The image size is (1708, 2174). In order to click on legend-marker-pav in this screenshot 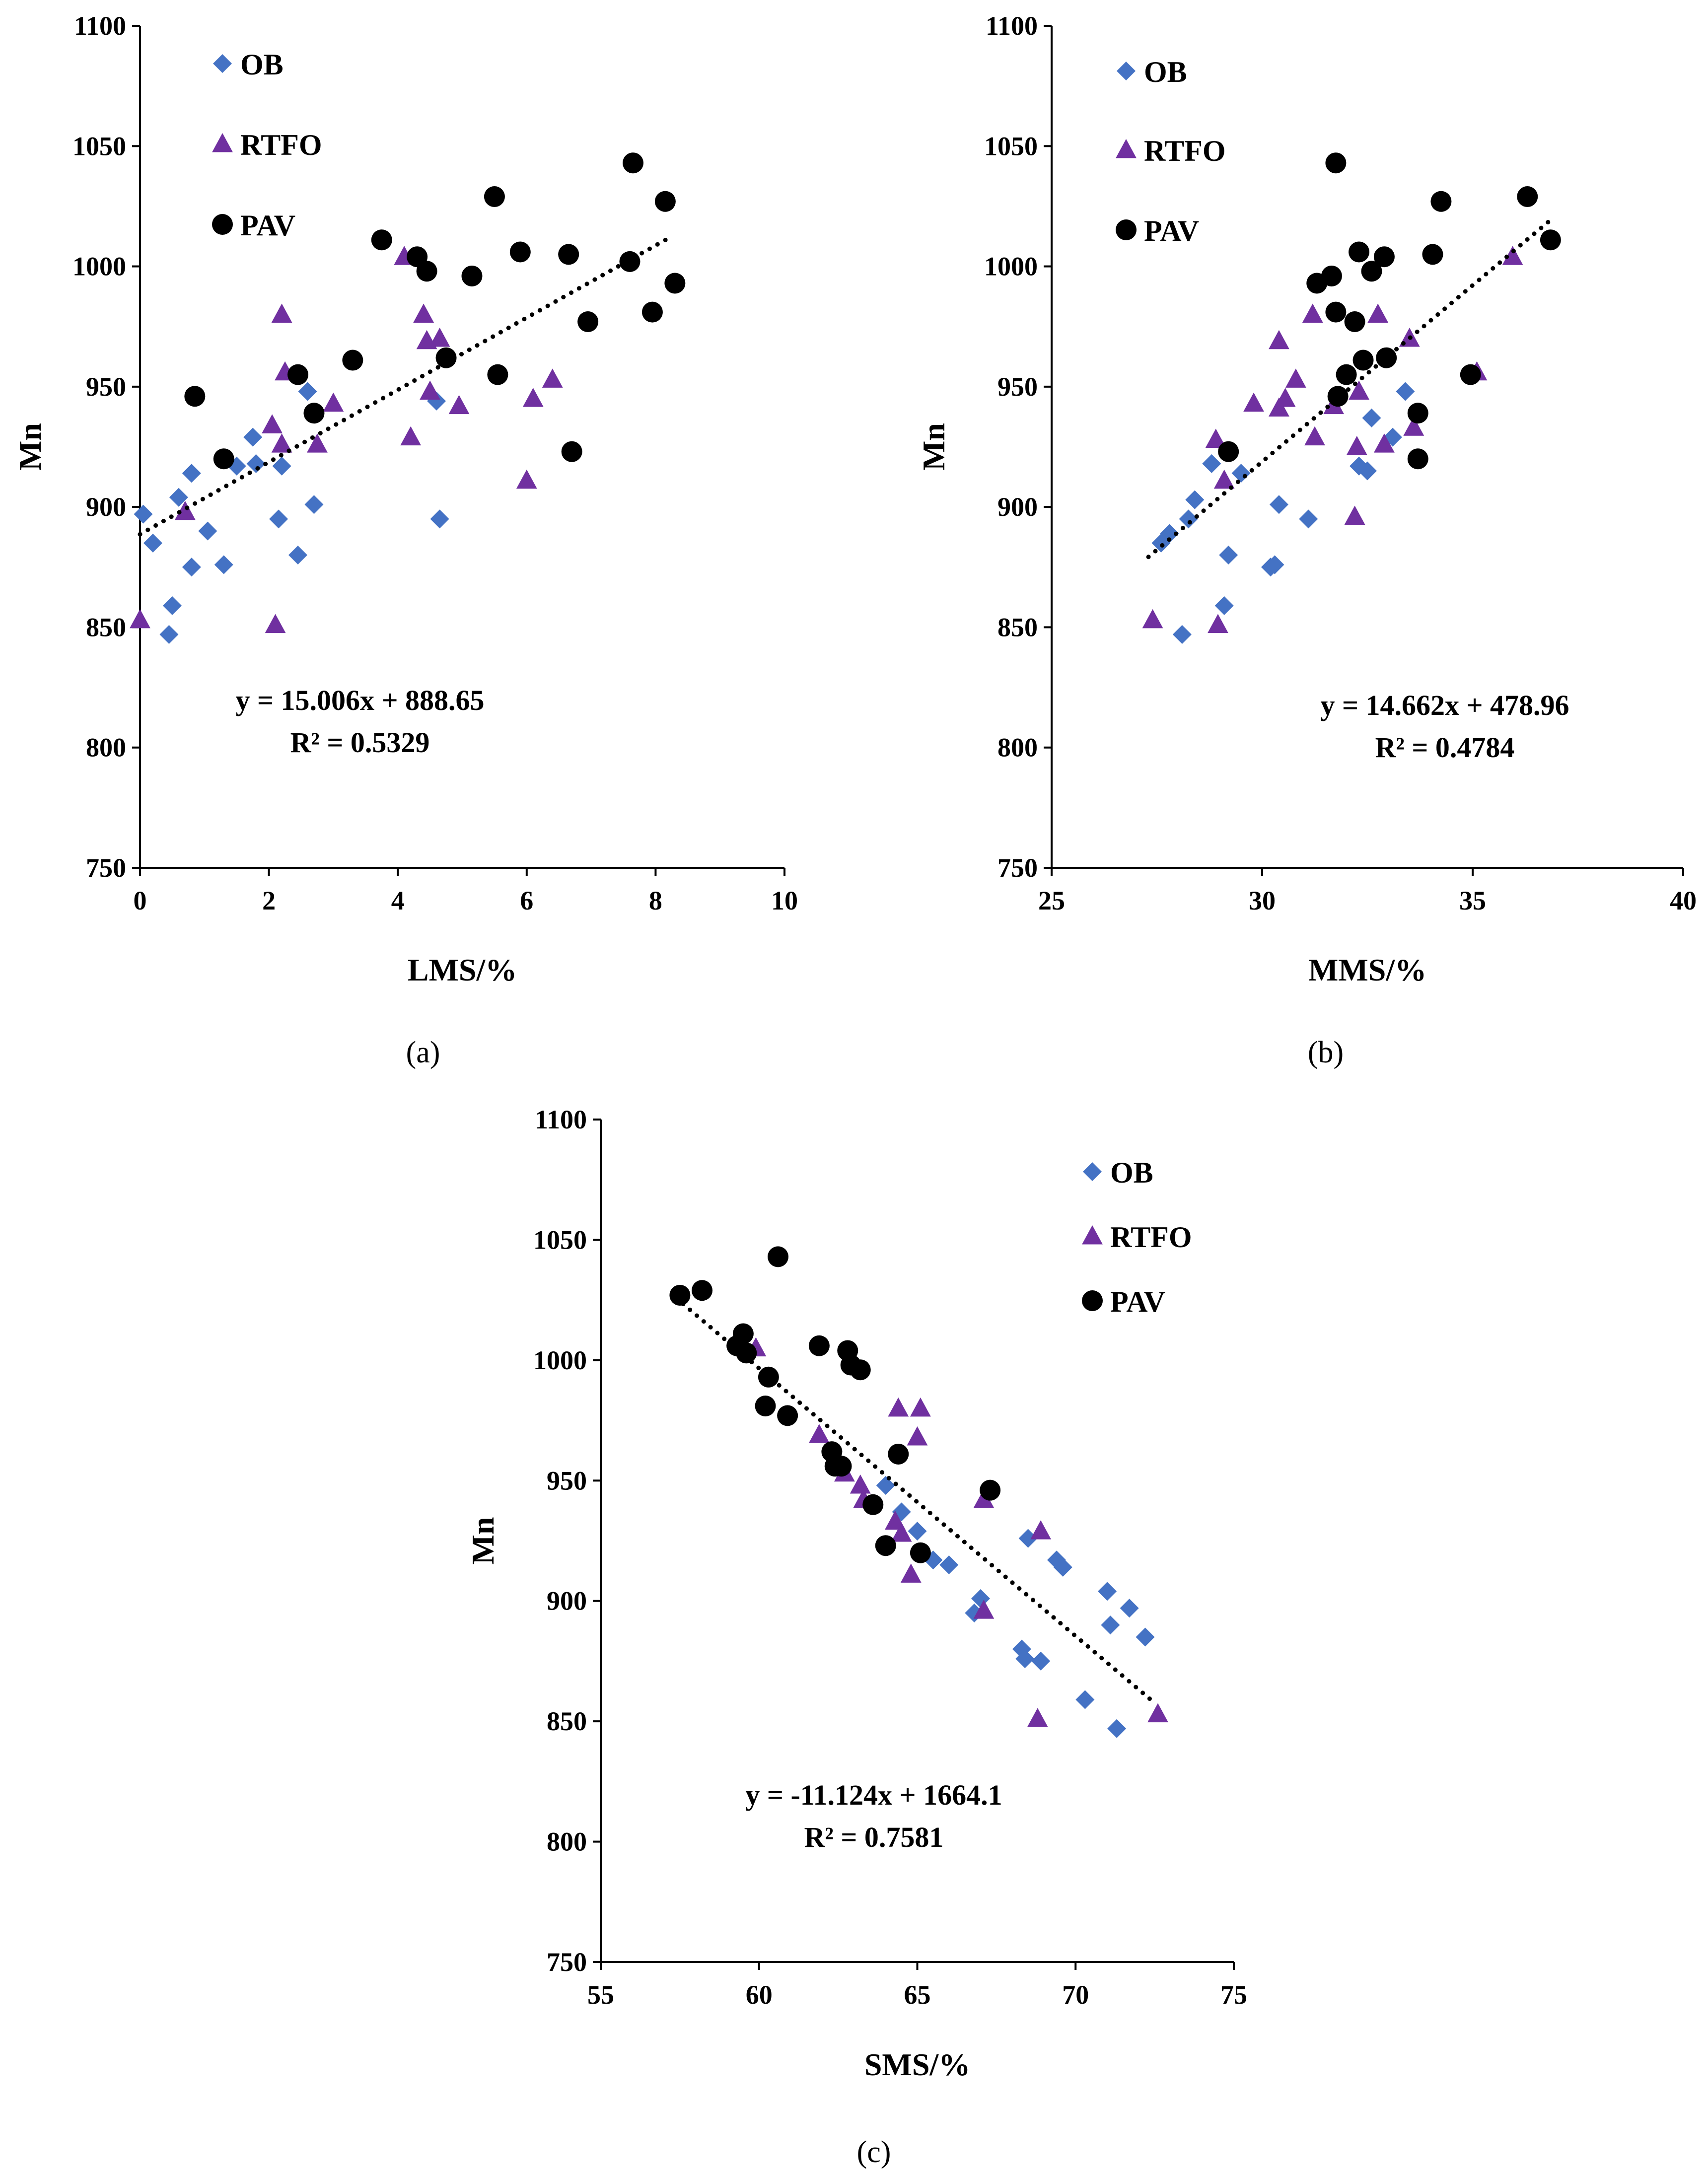, I will do `click(1092, 1301)`.